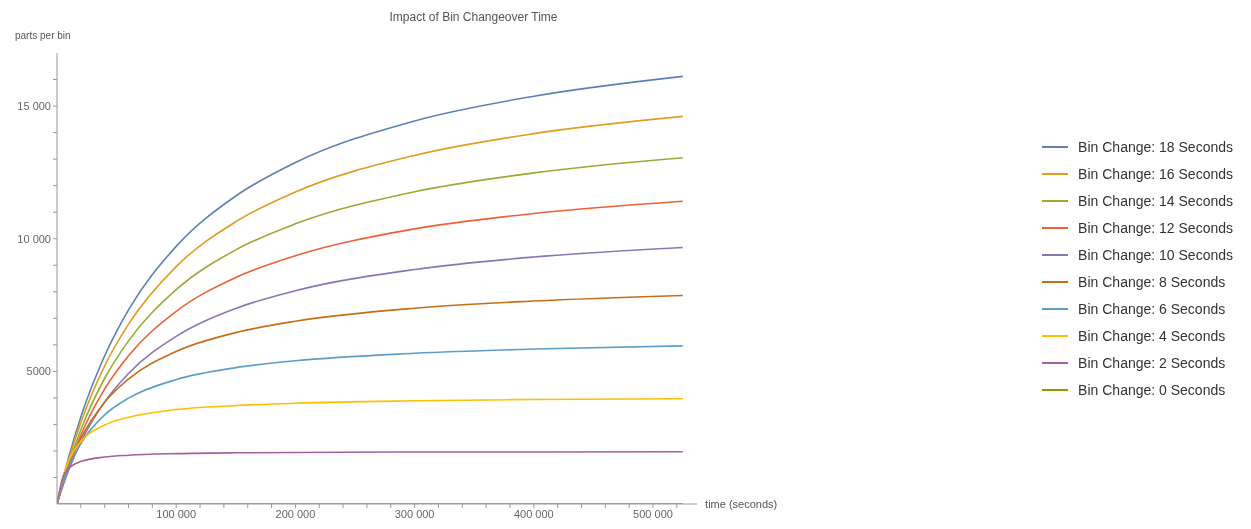 The width and height of the screenshot is (1251, 529). Describe the element at coordinates (1155, 228) in the screenshot. I see `legend-label: Bin Change: 12 Seconds` at that location.